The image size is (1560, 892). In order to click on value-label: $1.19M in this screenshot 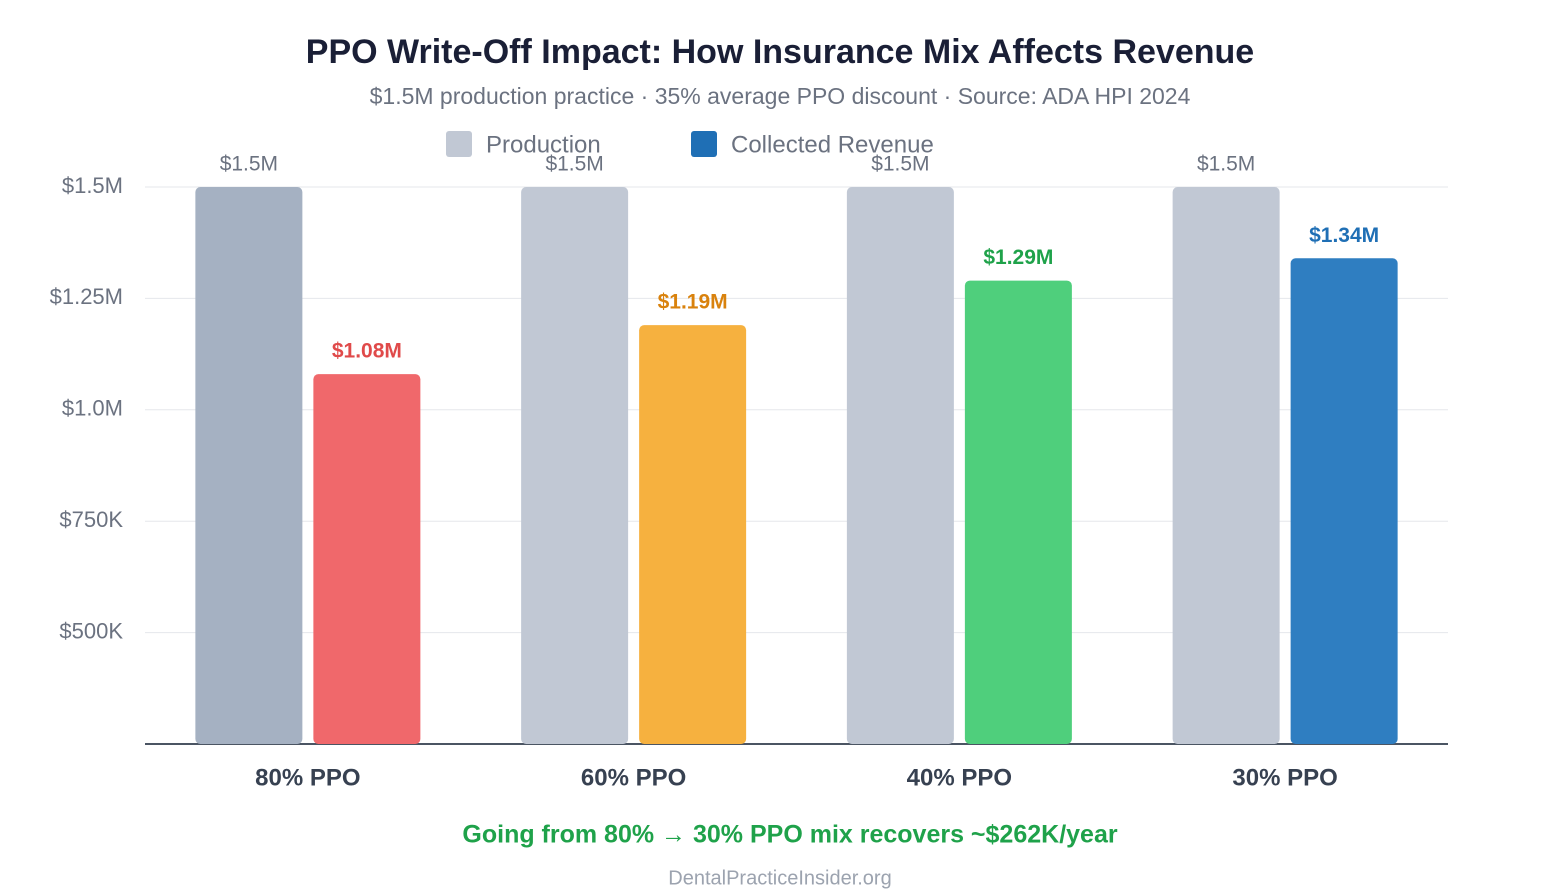, I will do `click(693, 302)`.